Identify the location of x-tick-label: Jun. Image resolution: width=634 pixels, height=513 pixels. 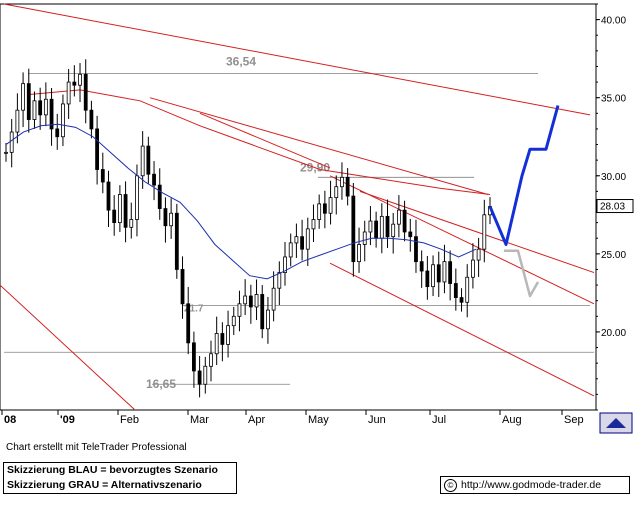
(377, 420).